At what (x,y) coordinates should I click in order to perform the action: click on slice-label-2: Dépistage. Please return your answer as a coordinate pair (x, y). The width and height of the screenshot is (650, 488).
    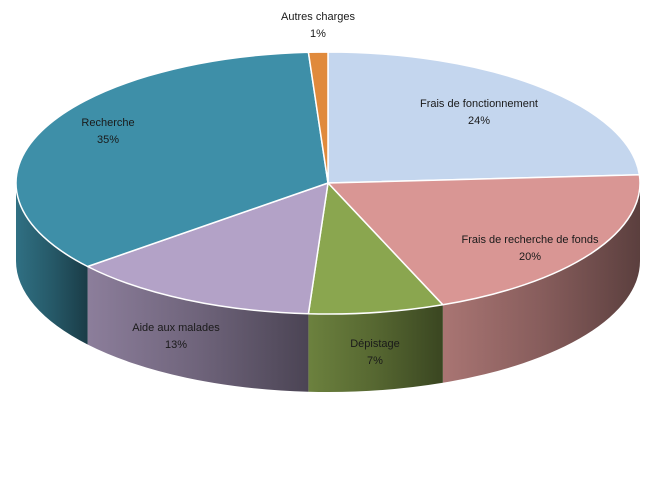
    Looking at the image, I should click on (375, 344).